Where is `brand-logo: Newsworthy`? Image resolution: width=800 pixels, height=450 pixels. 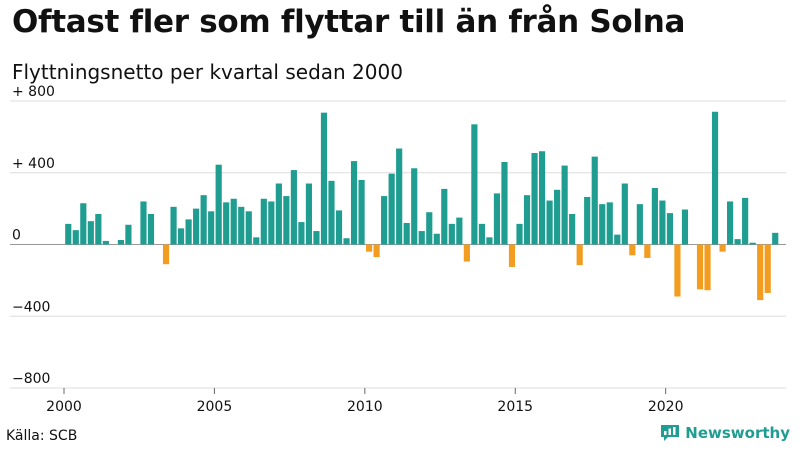
brand-logo: Newsworthy is located at coordinates (725, 433).